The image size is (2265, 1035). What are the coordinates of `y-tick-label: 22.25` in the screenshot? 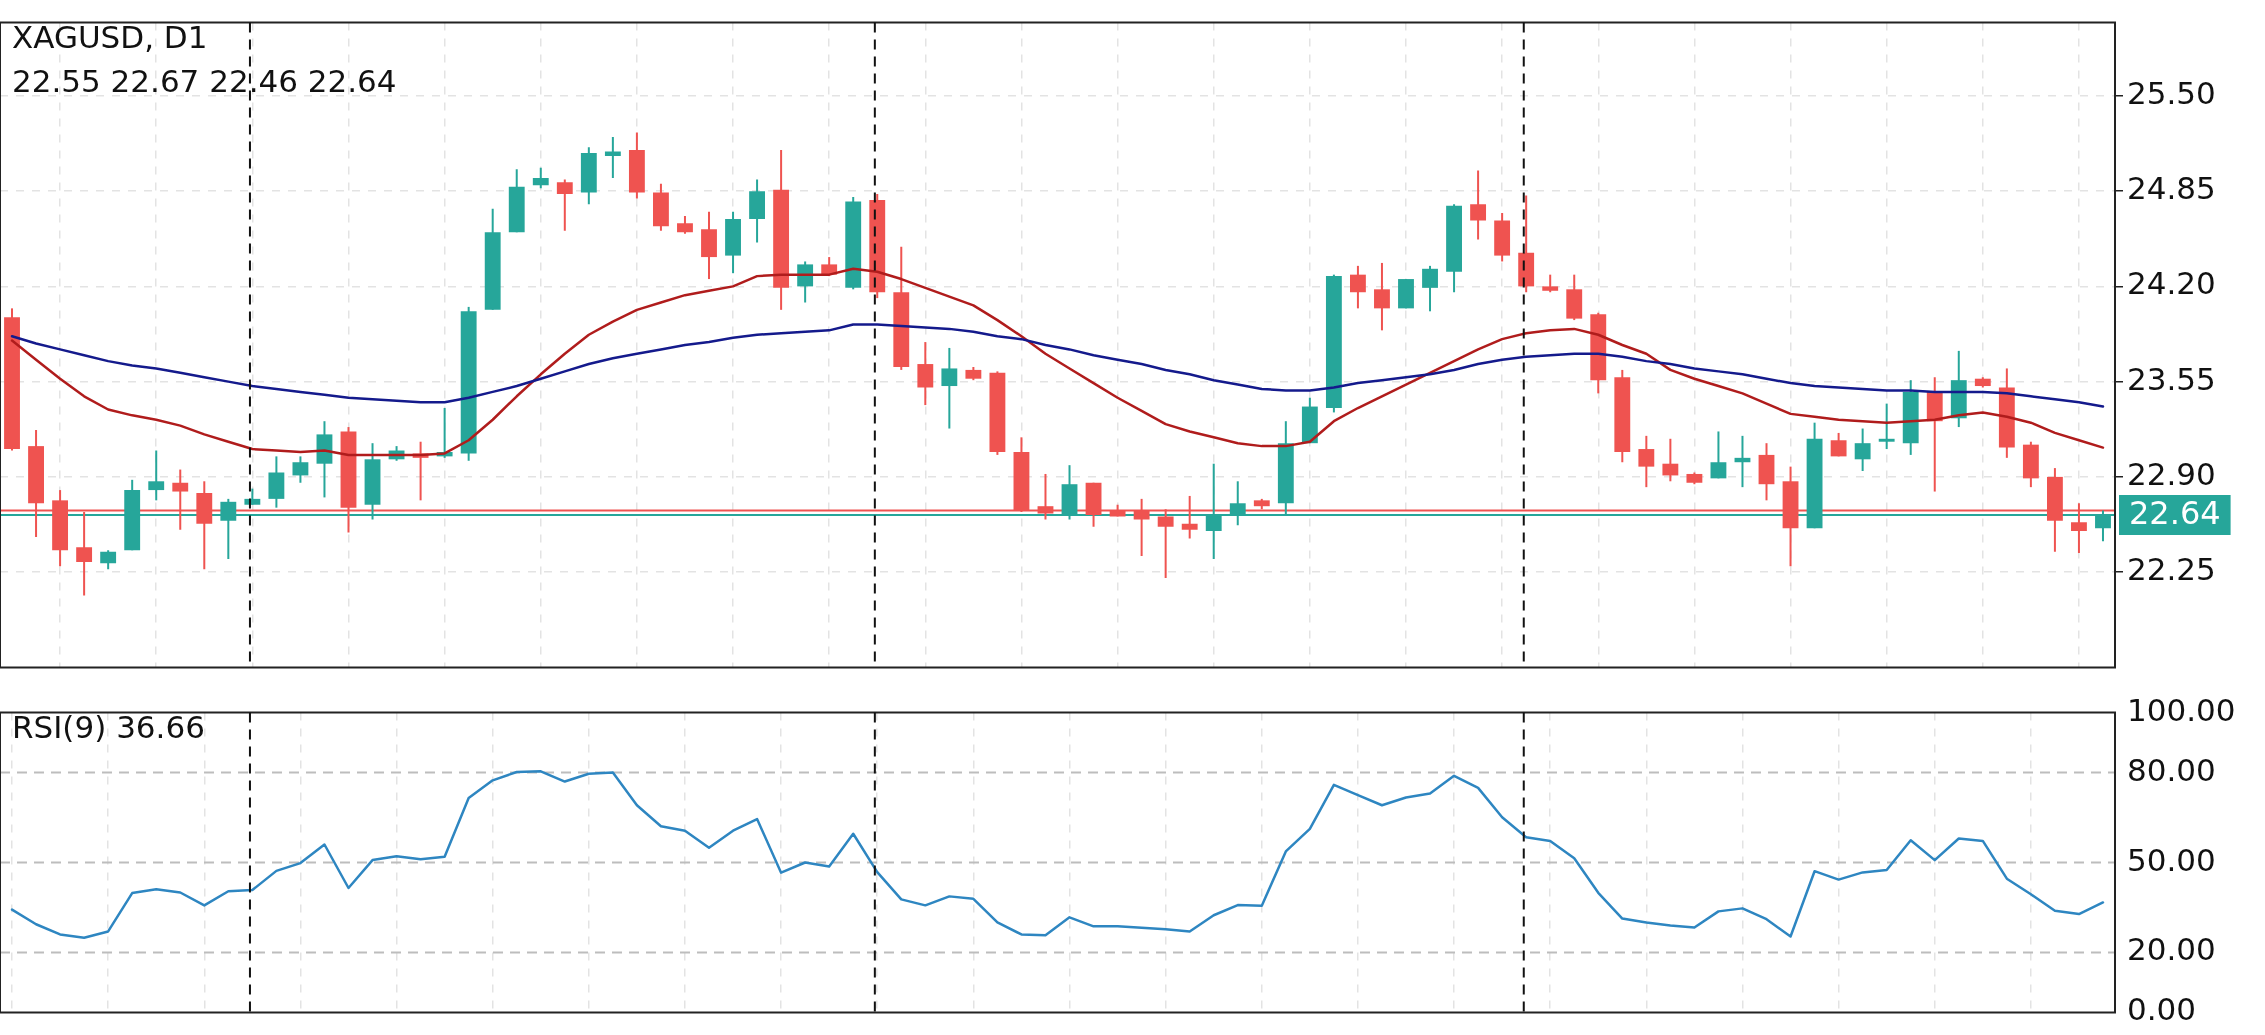 It's located at (2171, 569).